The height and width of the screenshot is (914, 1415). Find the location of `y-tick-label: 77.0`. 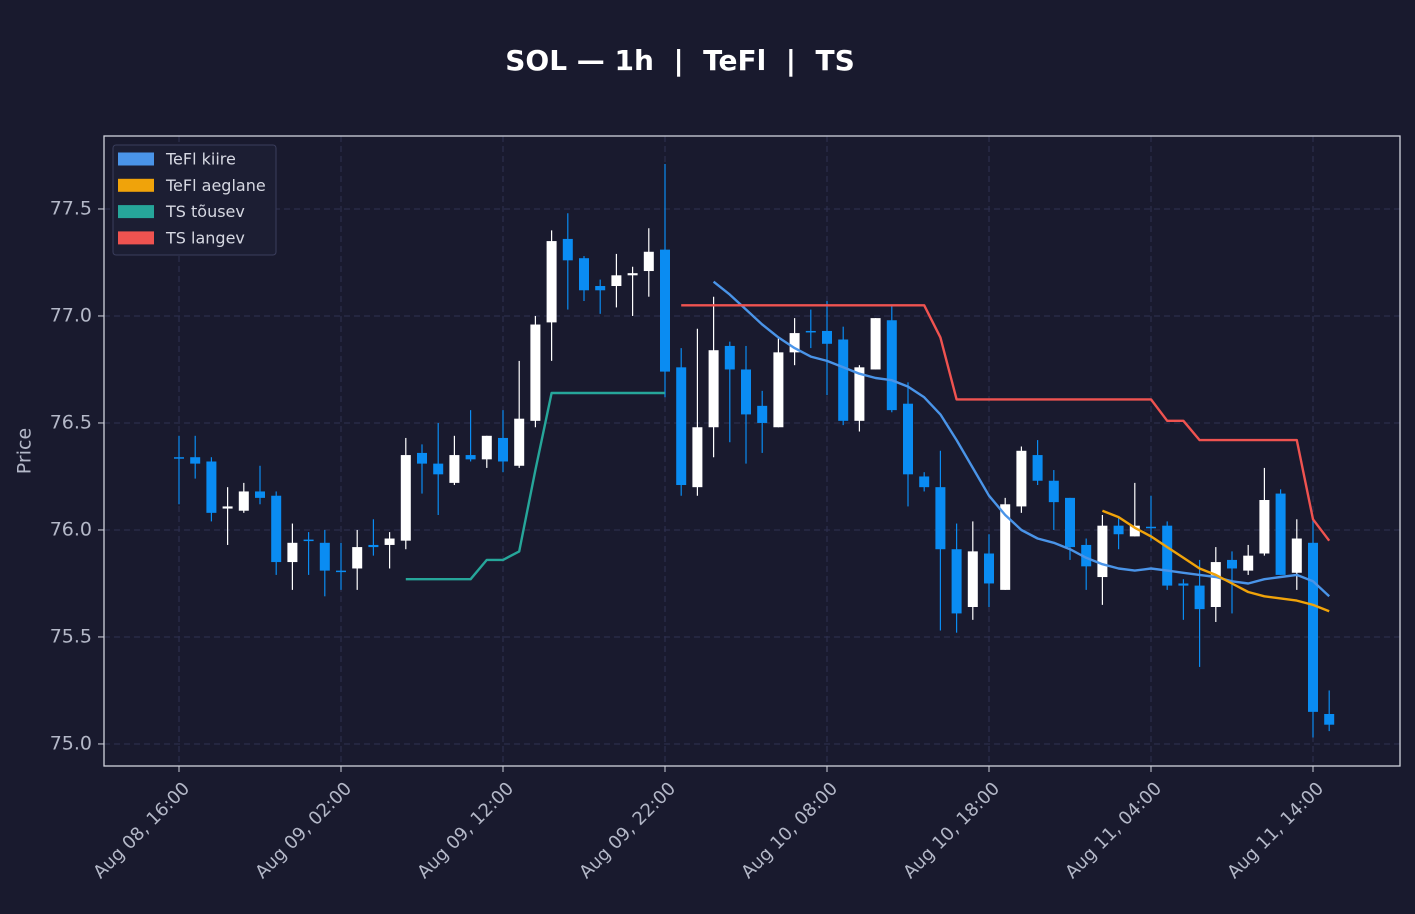

y-tick-label: 77.0 is located at coordinates (71, 315).